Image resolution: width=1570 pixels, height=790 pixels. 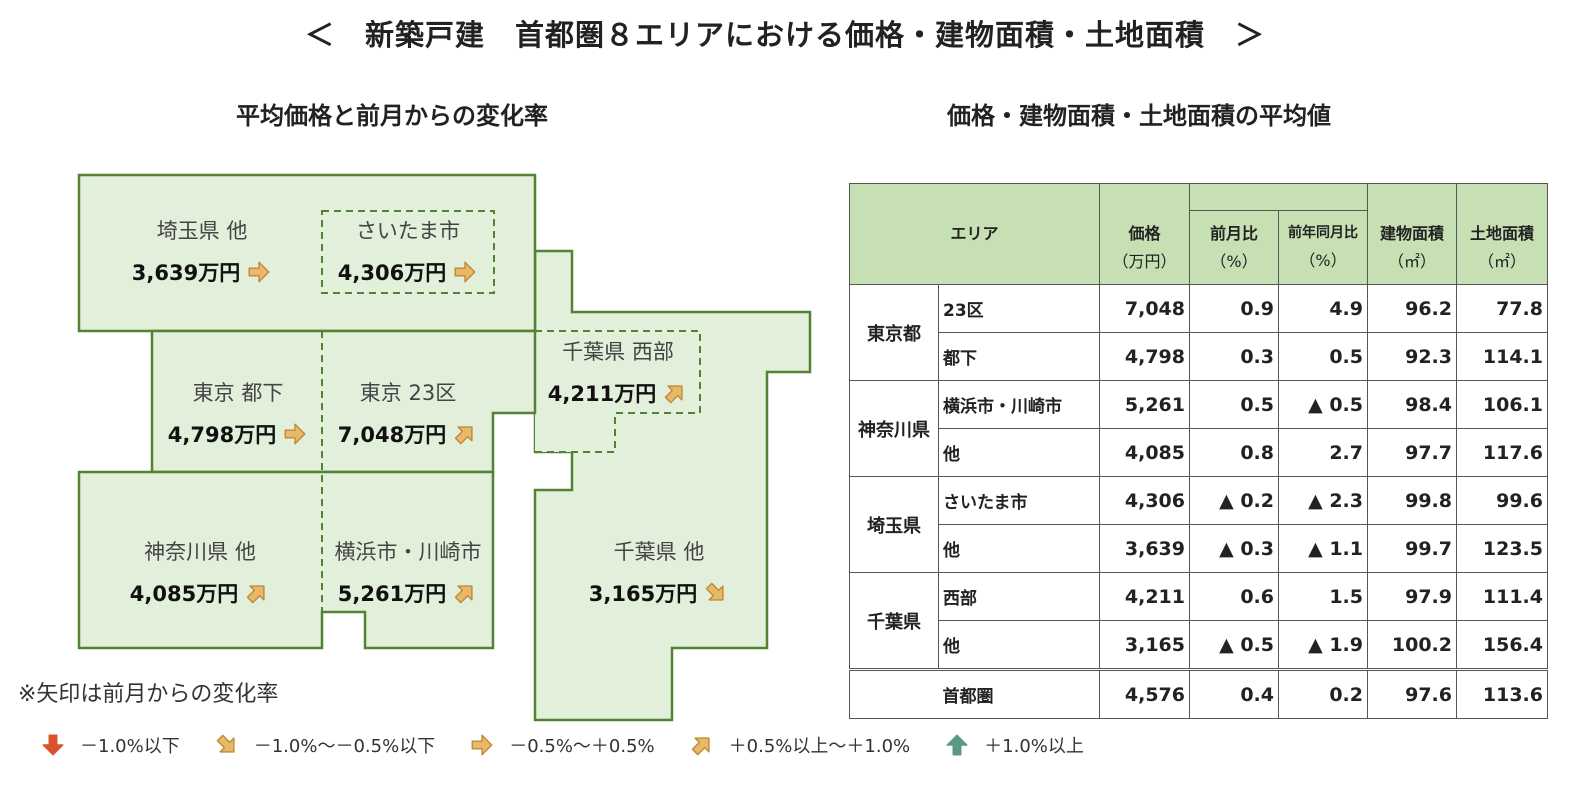 What do you see at coordinates (1412, 234) in the screenshot?
I see `header-building: 建物面積 （㎡）` at bounding box center [1412, 234].